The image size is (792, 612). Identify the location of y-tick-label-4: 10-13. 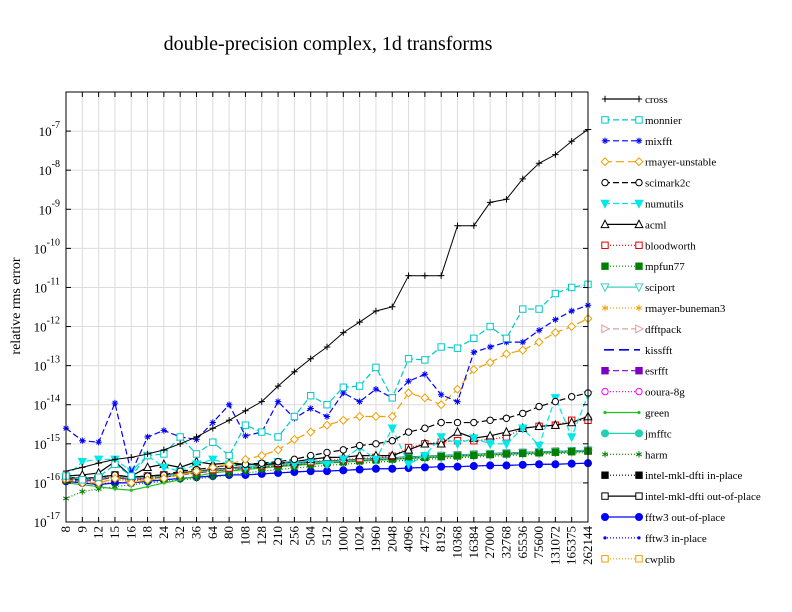
(47, 364).